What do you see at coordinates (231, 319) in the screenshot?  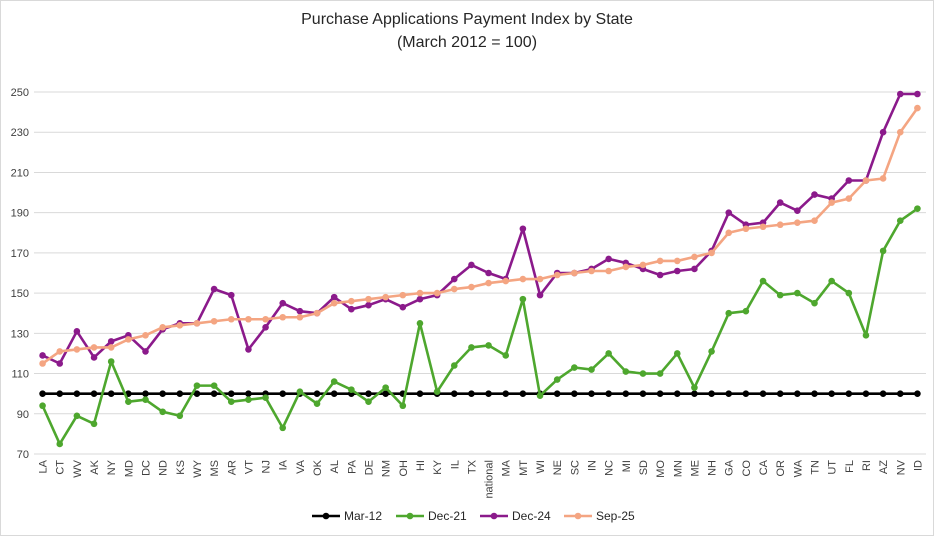 I see `point-sep-25-ar` at bounding box center [231, 319].